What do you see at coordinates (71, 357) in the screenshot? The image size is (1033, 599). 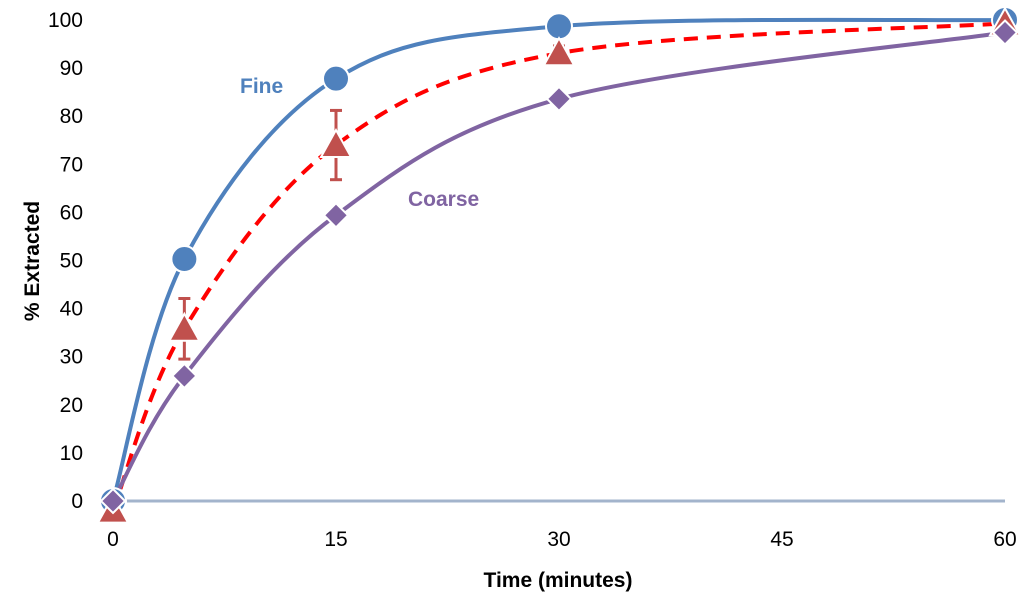 I see `y-tick-label: 30` at bounding box center [71, 357].